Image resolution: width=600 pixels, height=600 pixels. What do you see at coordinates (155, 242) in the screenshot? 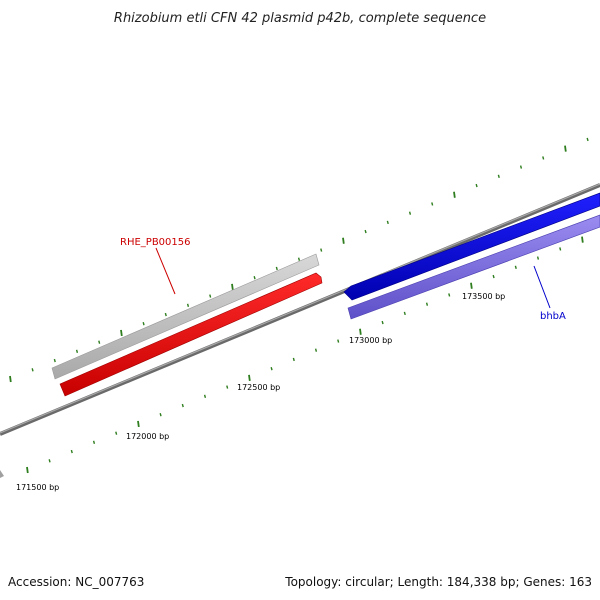
I see `gene-rhe-pb00156-label: RHE_PB00156` at bounding box center [155, 242].